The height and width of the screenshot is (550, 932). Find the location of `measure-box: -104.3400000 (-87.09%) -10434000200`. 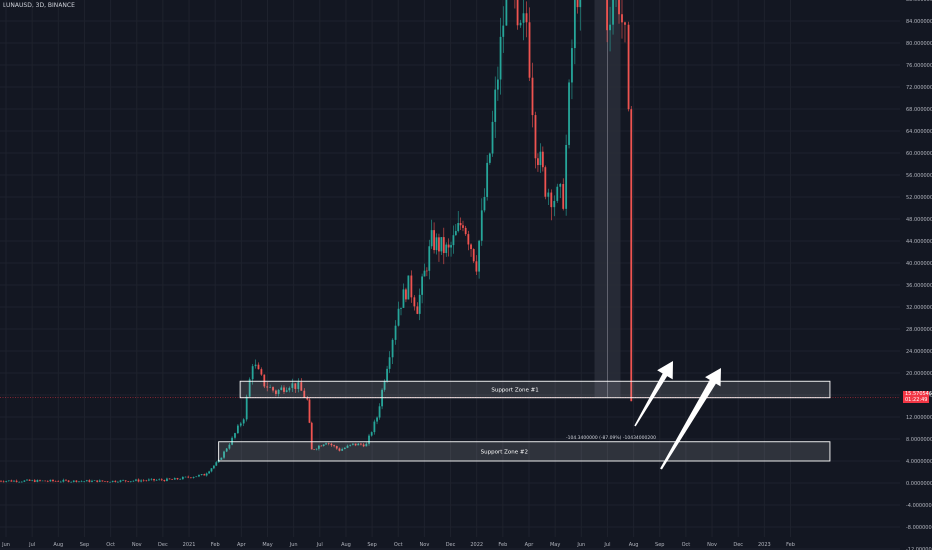

measure-box: -104.3400000 (-87.09%) -10434000200 is located at coordinates (611, 220).